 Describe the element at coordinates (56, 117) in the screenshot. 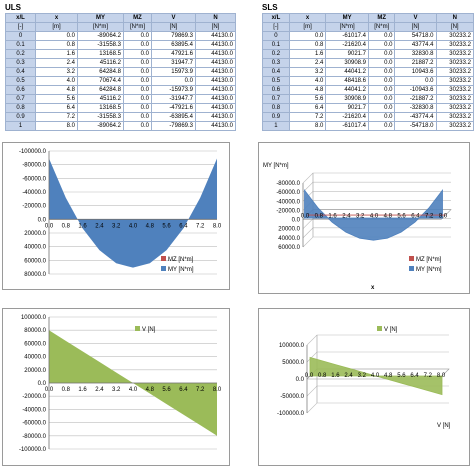

I see `table-cell: 7.2` at that location.